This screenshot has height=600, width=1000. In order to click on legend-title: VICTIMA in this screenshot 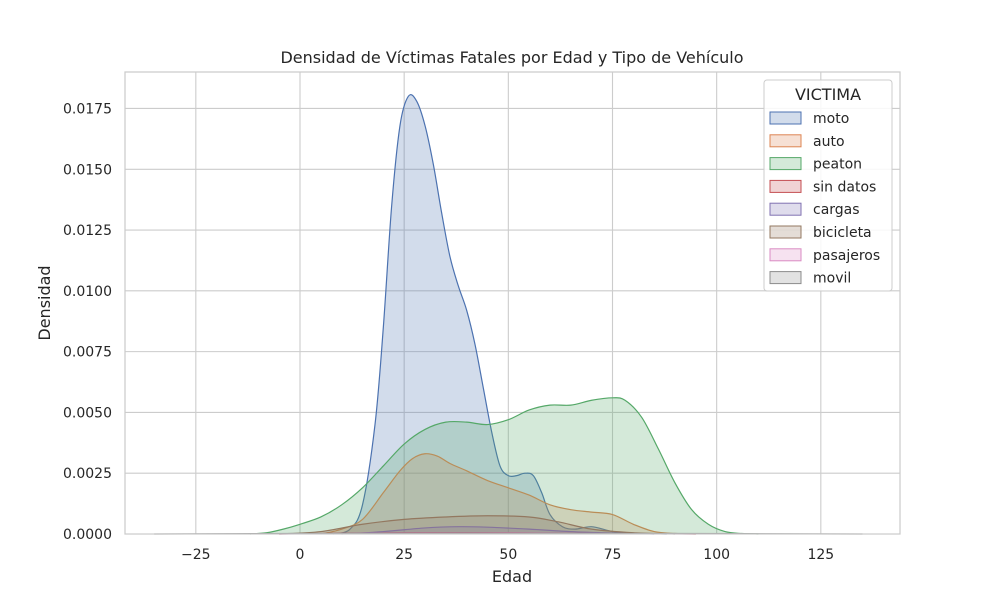, I will do `click(828, 94)`.